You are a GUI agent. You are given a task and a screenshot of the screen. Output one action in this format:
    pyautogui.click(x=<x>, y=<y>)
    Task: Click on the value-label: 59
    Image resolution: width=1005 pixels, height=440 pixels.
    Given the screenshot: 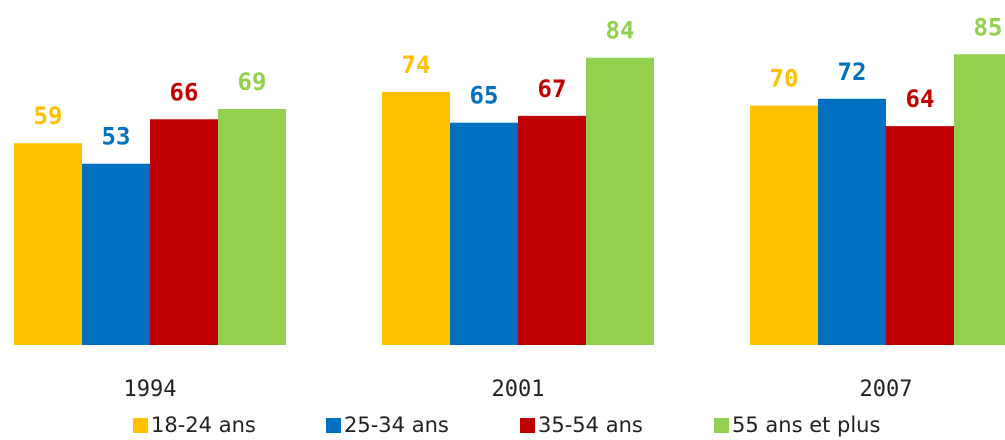 What is the action you would take?
    pyautogui.click(x=48, y=116)
    